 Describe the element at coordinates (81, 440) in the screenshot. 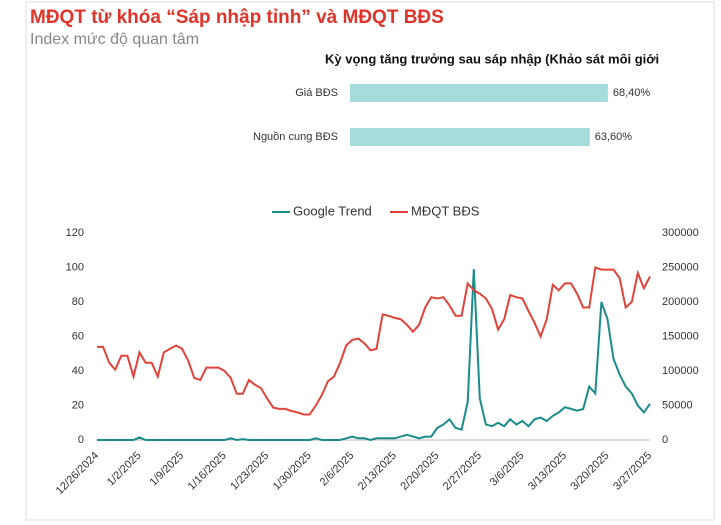

I see `y-tick-label: 0` at that location.